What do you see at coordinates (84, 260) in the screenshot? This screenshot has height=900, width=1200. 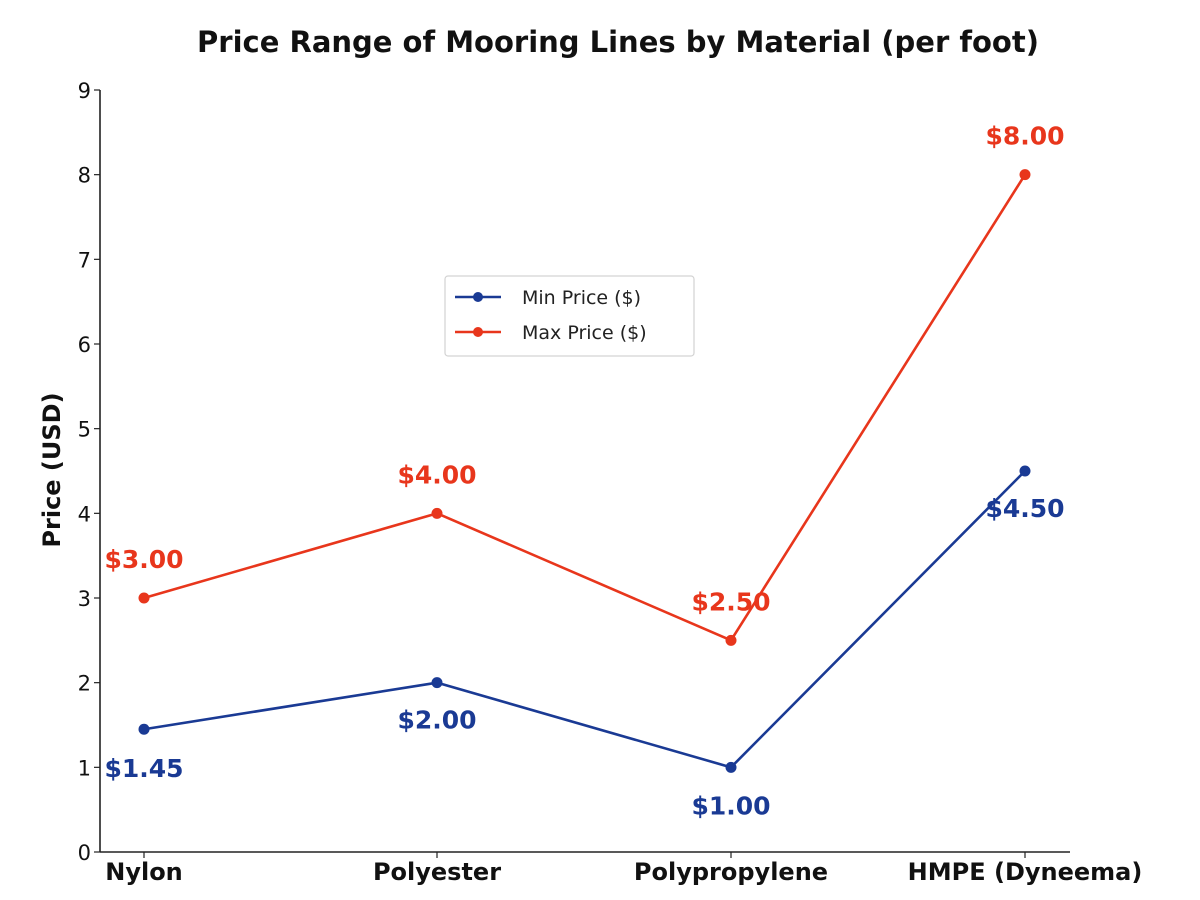 I see `y-tick-label: 7` at bounding box center [84, 260].